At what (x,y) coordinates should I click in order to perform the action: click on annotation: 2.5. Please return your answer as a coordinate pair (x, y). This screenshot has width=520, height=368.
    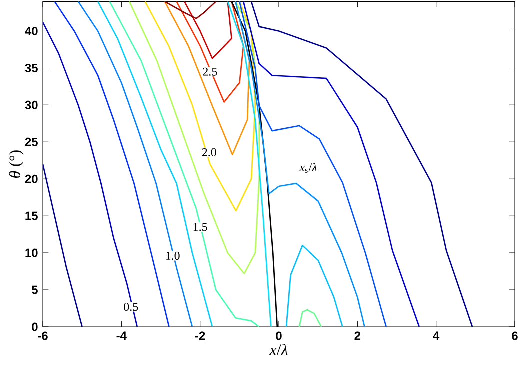
    Looking at the image, I should click on (210, 72).